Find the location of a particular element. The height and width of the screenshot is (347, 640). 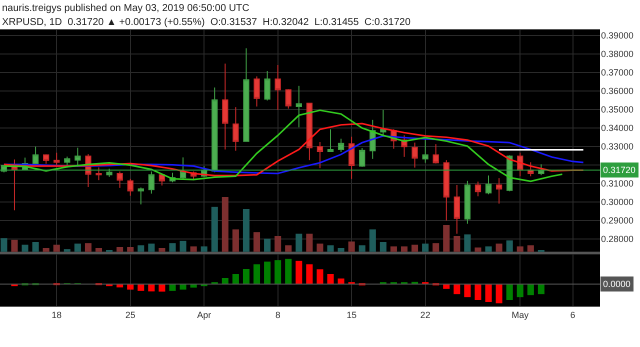

y-tick-label: 0.39000 is located at coordinates (617, 35).